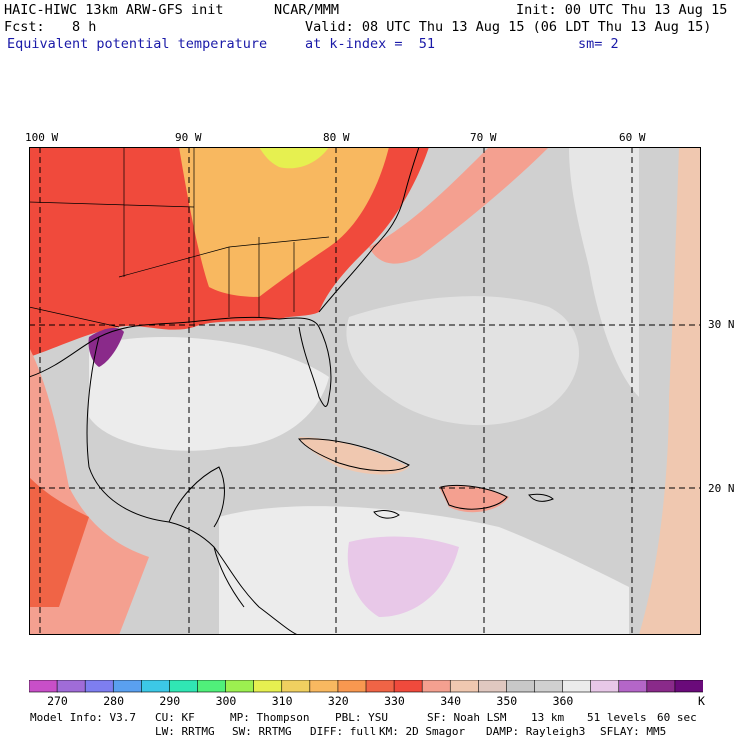 This screenshot has width=740, height=740. What do you see at coordinates (541, 497) in the screenshot?
I see `puerto-rico-outline` at bounding box center [541, 497].